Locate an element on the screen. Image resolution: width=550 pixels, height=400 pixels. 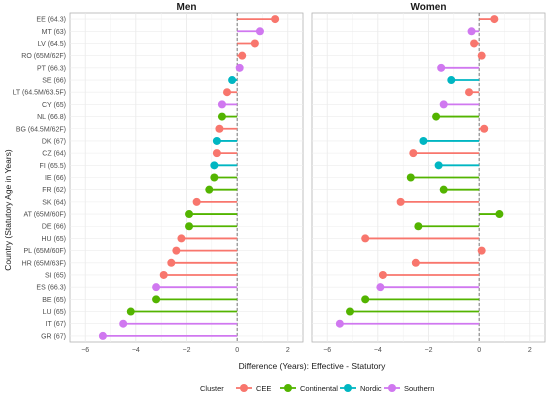
y-tick-label: IE (66) is located at coordinates (55, 178).